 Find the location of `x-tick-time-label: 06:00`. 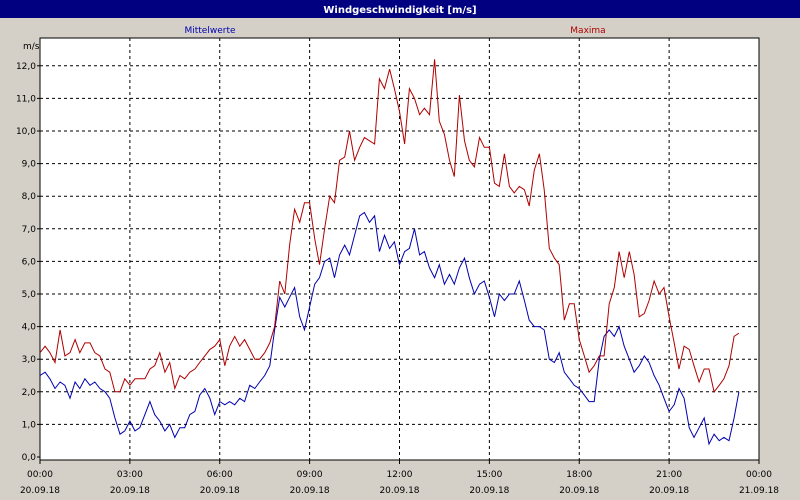

x-tick-time-label: 06:00 is located at coordinates (220, 475).